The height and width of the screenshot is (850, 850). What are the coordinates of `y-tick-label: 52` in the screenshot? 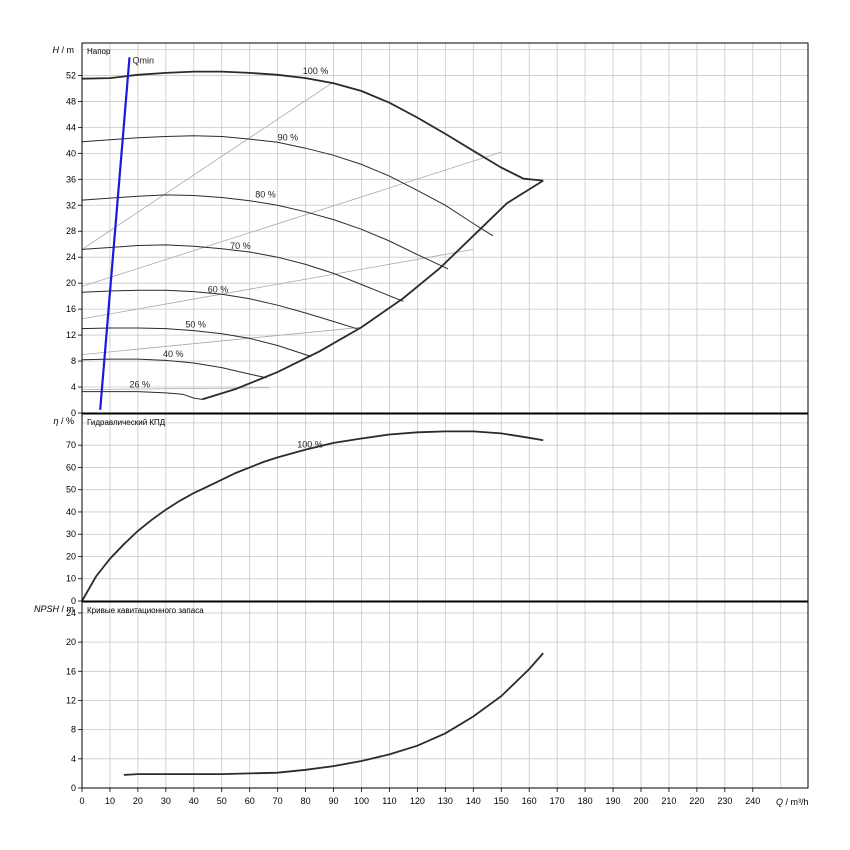 It's located at (71, 75).